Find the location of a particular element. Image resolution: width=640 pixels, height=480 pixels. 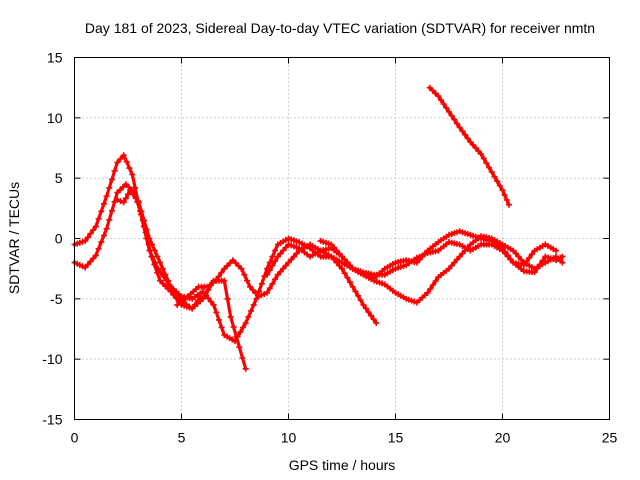

y-tick-label: -15 is located at coordinates (52, 420).